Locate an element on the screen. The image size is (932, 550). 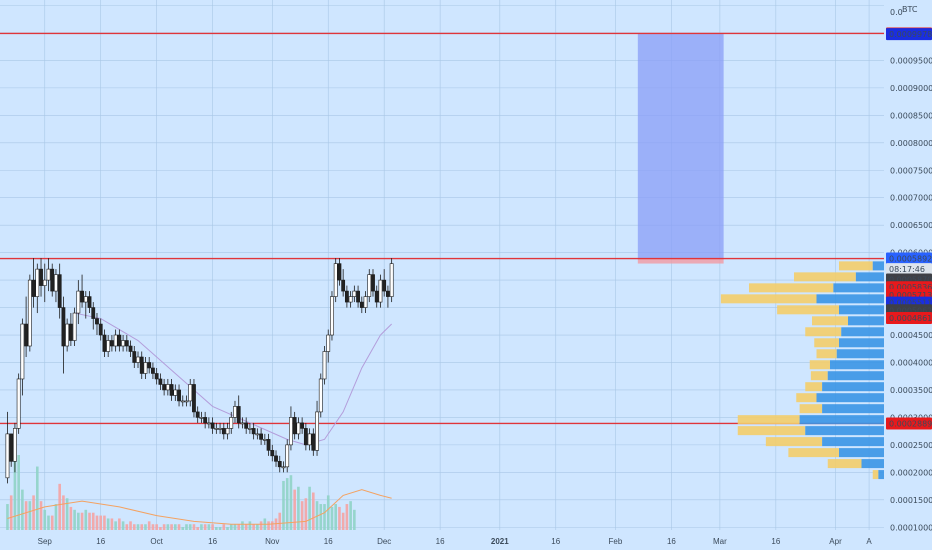
time-axis: Sep 16 Oct 16 Nov 16 Dec 16 2021 16 Feb 16 Mar 16 Apr A is located at coordinates (455, 541).